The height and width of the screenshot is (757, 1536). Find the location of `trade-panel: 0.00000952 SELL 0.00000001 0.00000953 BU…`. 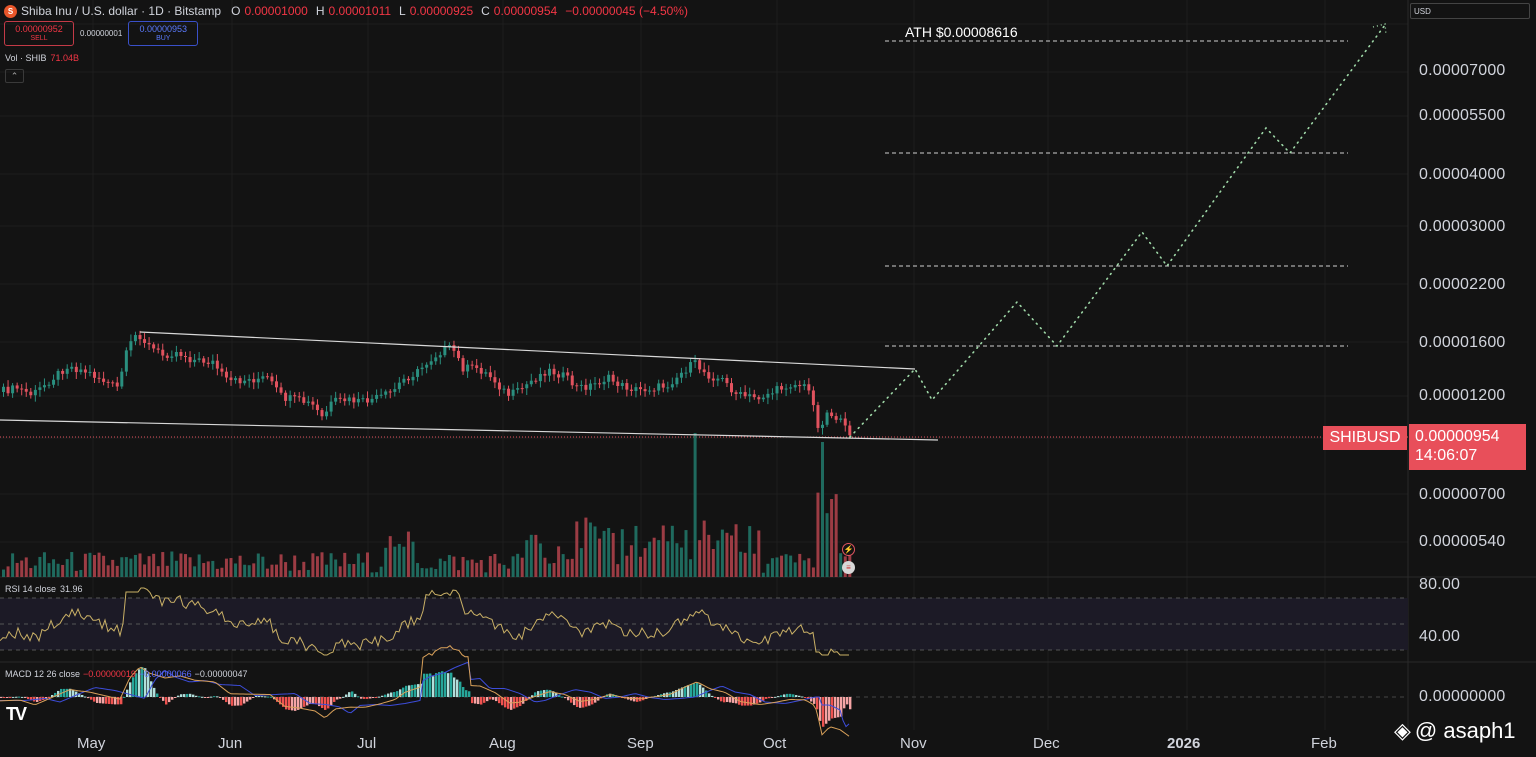

trade-panel: 0.00000952 SELL 0.00000001 0.00000953 BU… is located at coordinates (101, 33).